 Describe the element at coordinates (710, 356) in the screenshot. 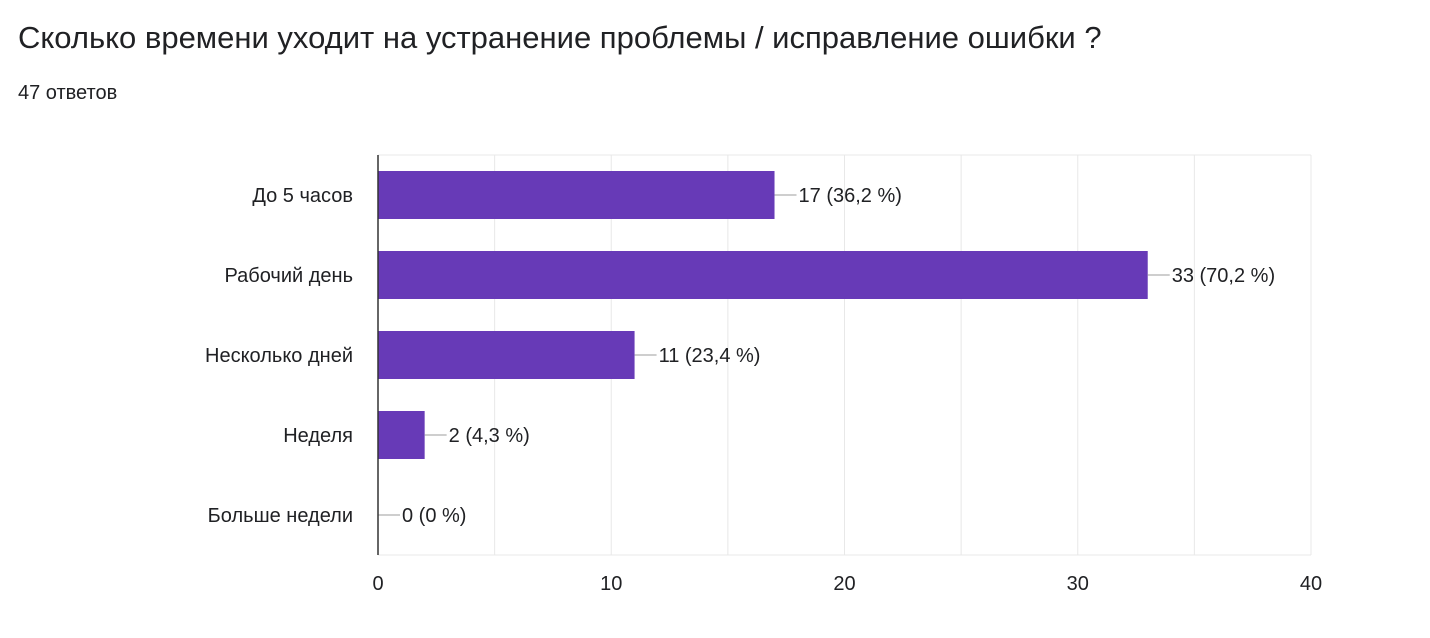

I see `data-label: 11 (23,4 %)` at that location.